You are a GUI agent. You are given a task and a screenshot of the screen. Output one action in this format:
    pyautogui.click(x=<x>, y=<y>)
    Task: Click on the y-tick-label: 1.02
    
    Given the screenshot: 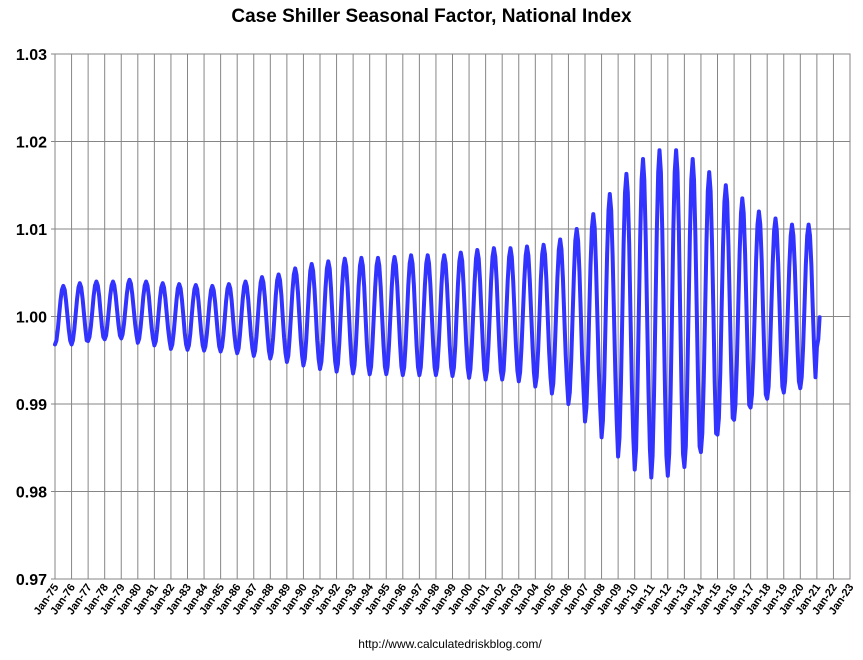 What is the action you would take?
    pyautogui.click(x=31, y=143)
    